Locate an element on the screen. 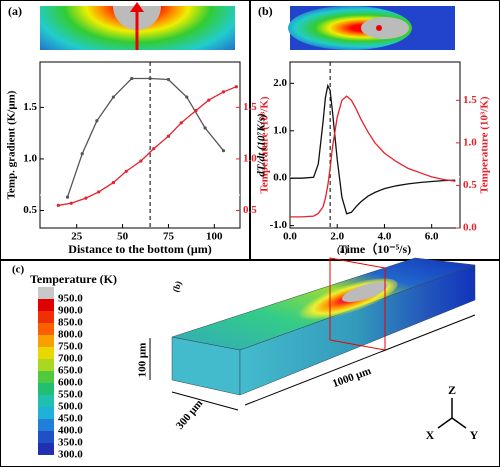 This screenshot has width=500, height=467. x-axis-label: Time（10⁻⁵/s) is located at coordinates (375, 248).